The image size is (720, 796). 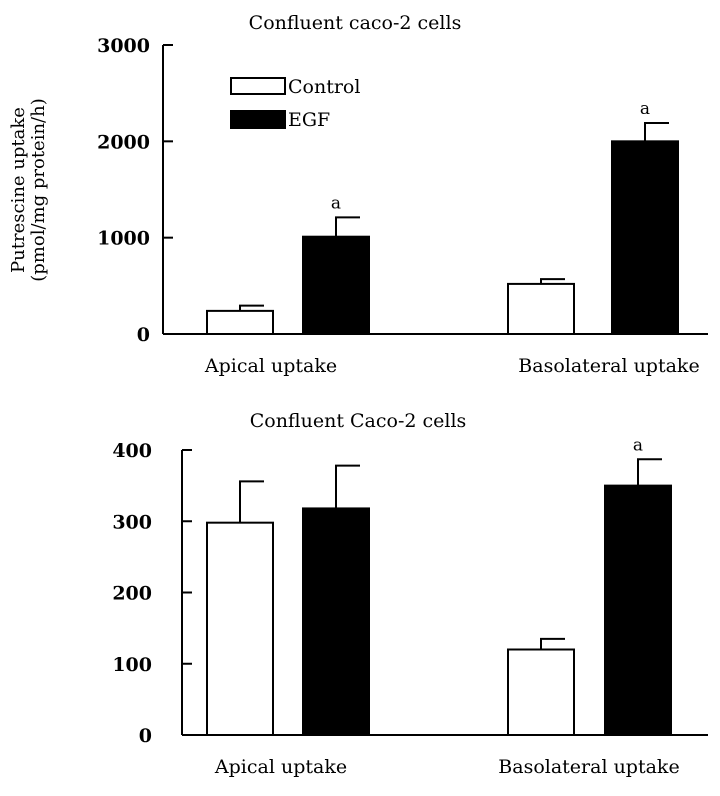 I want to click on legend-swatch-control, so click(x=258, y=86).